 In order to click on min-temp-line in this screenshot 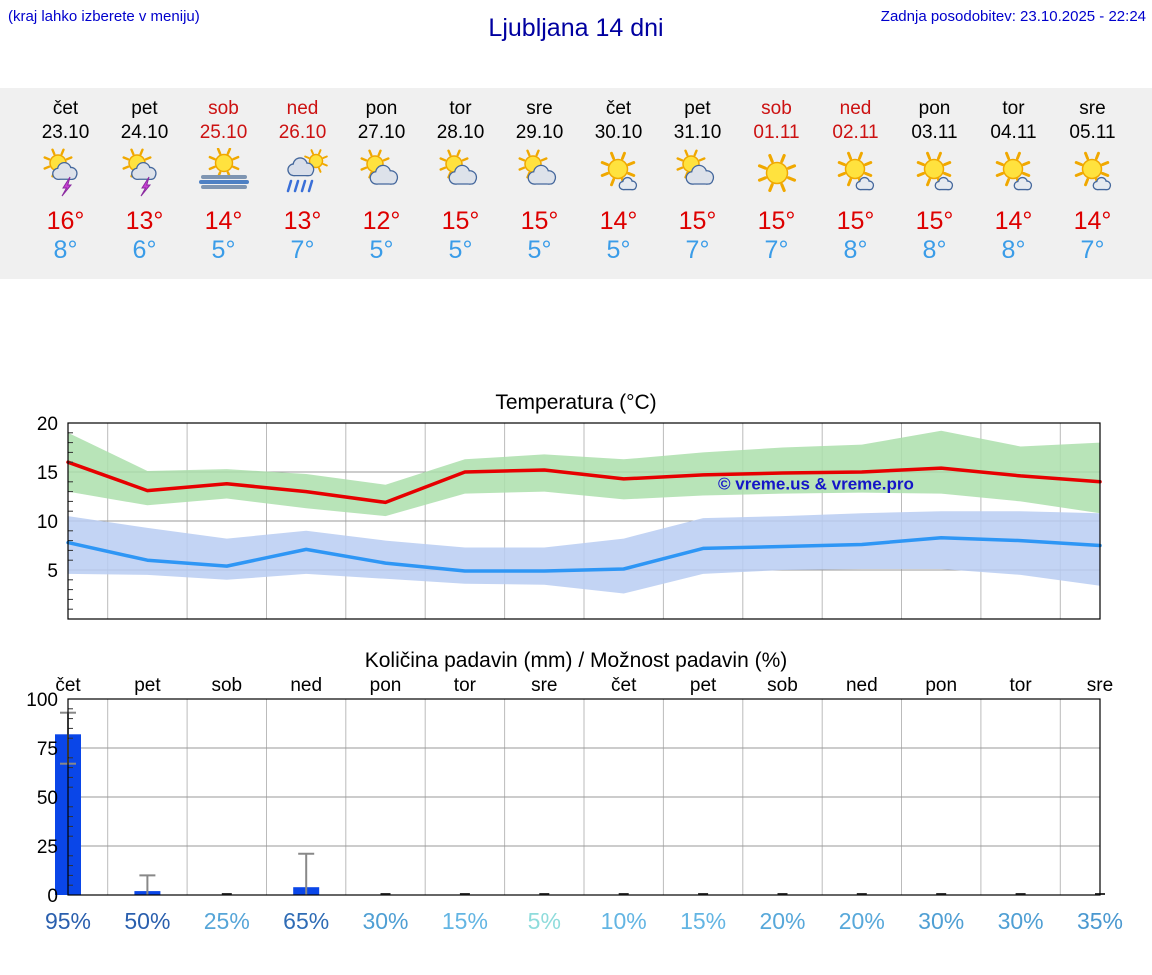, I will do `click(584, 554)`.